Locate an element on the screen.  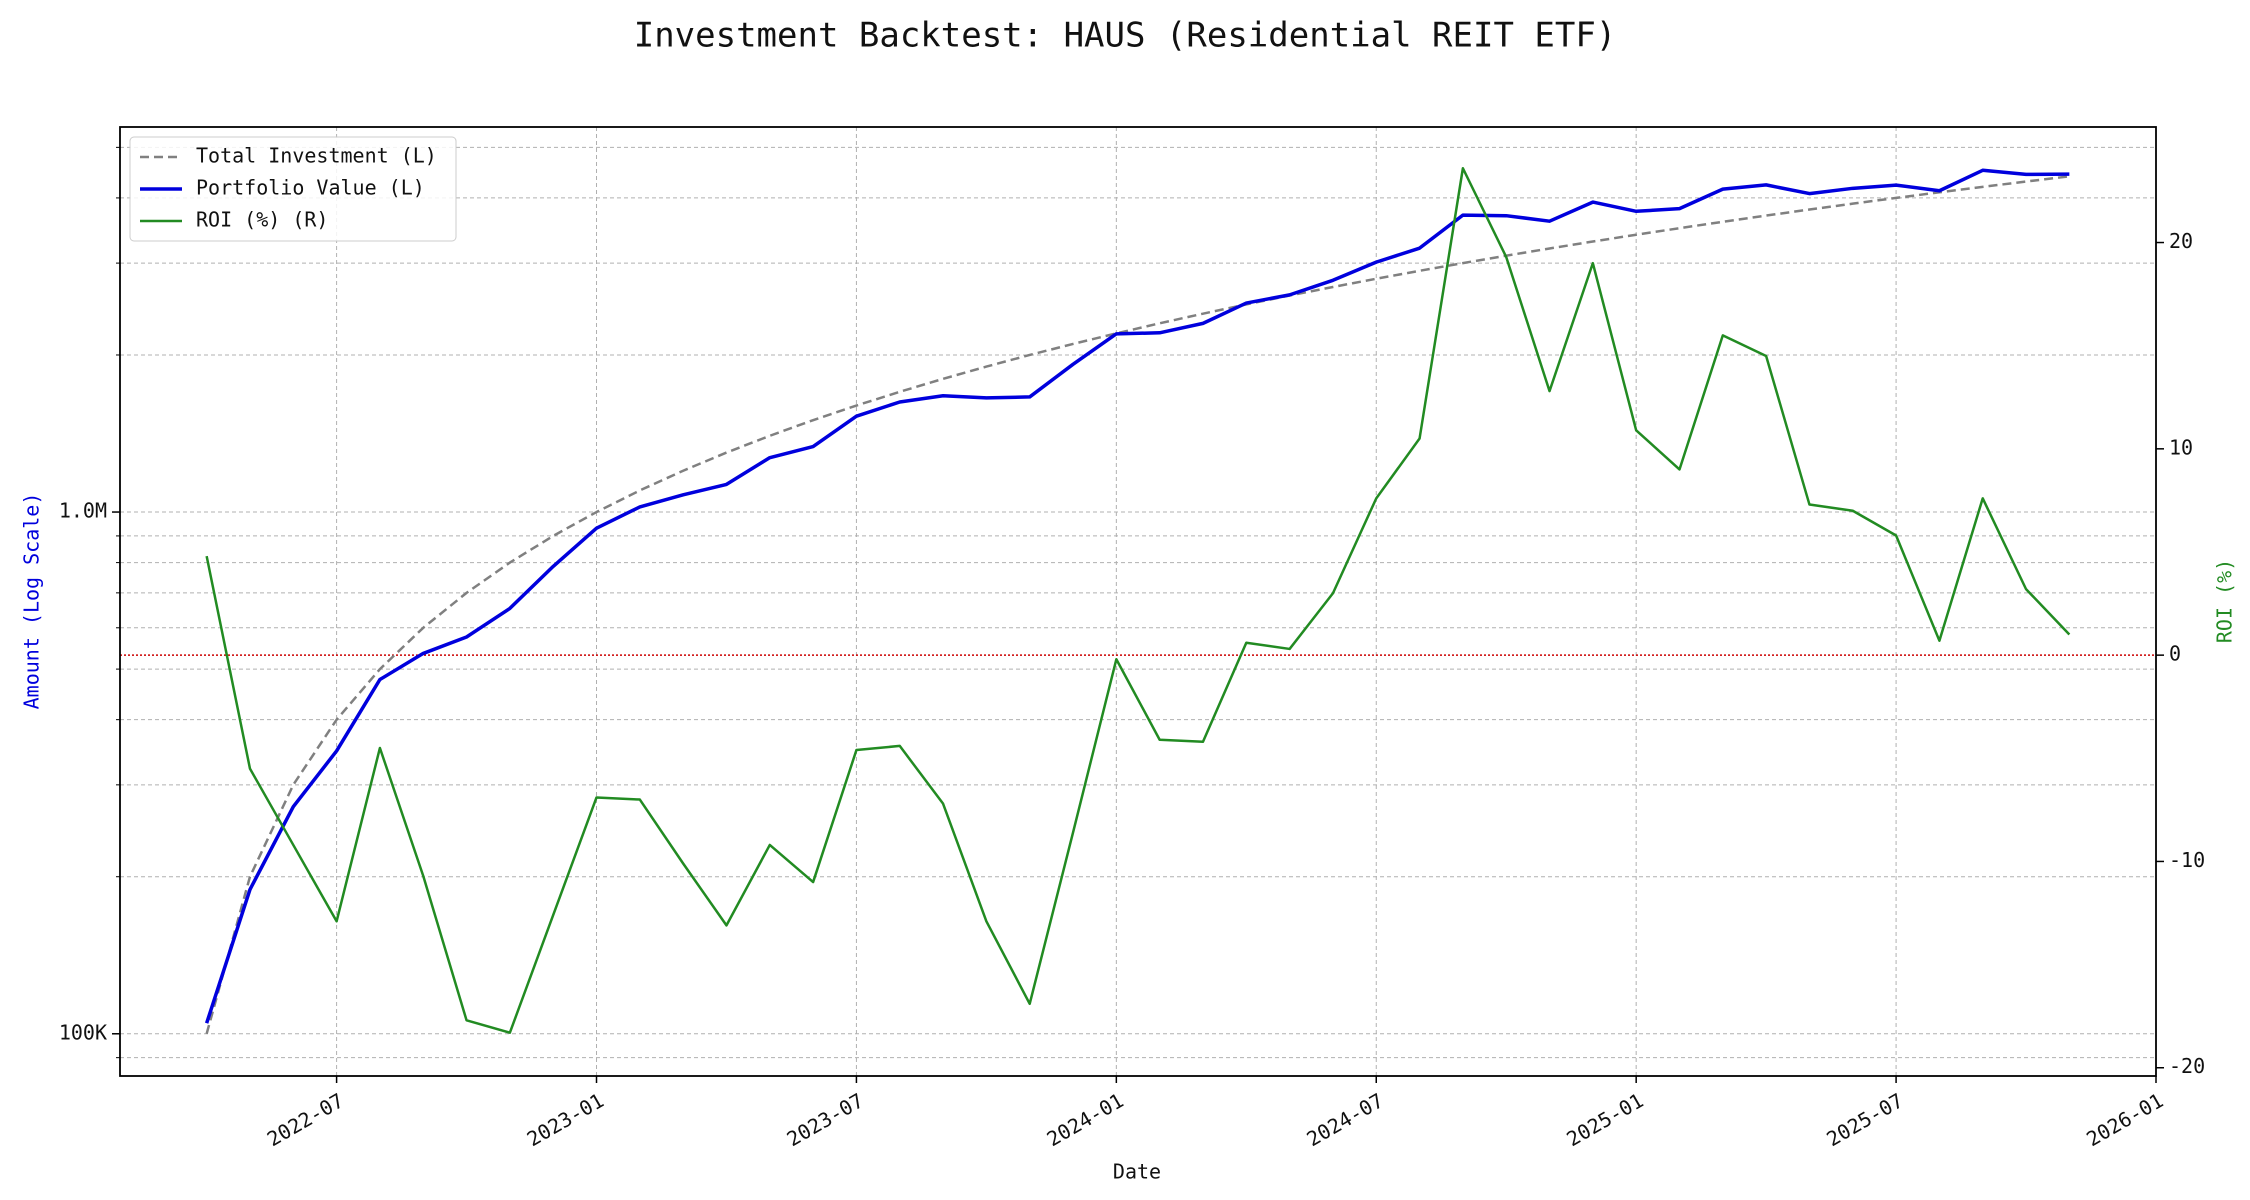
legend-label: Total Investment (L) is located at coordinates (316, 156).